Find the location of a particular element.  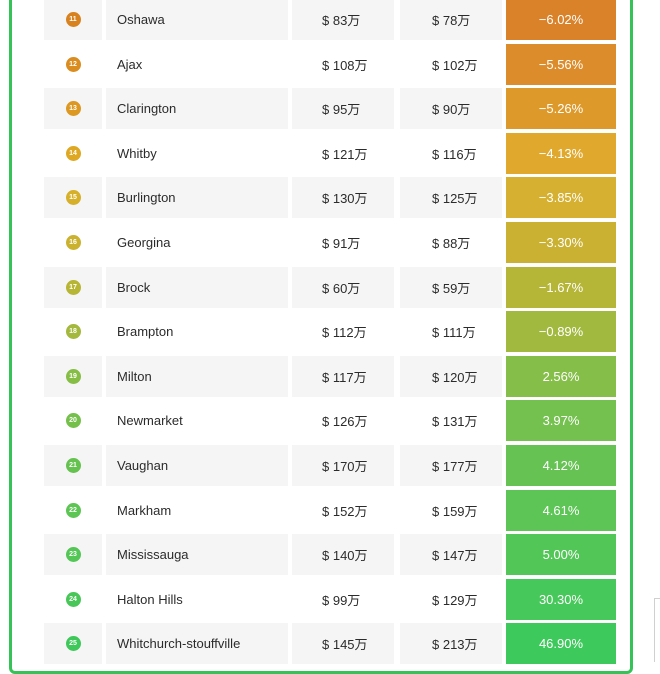

city-name: Ajax is located at coordinates (130, 64).